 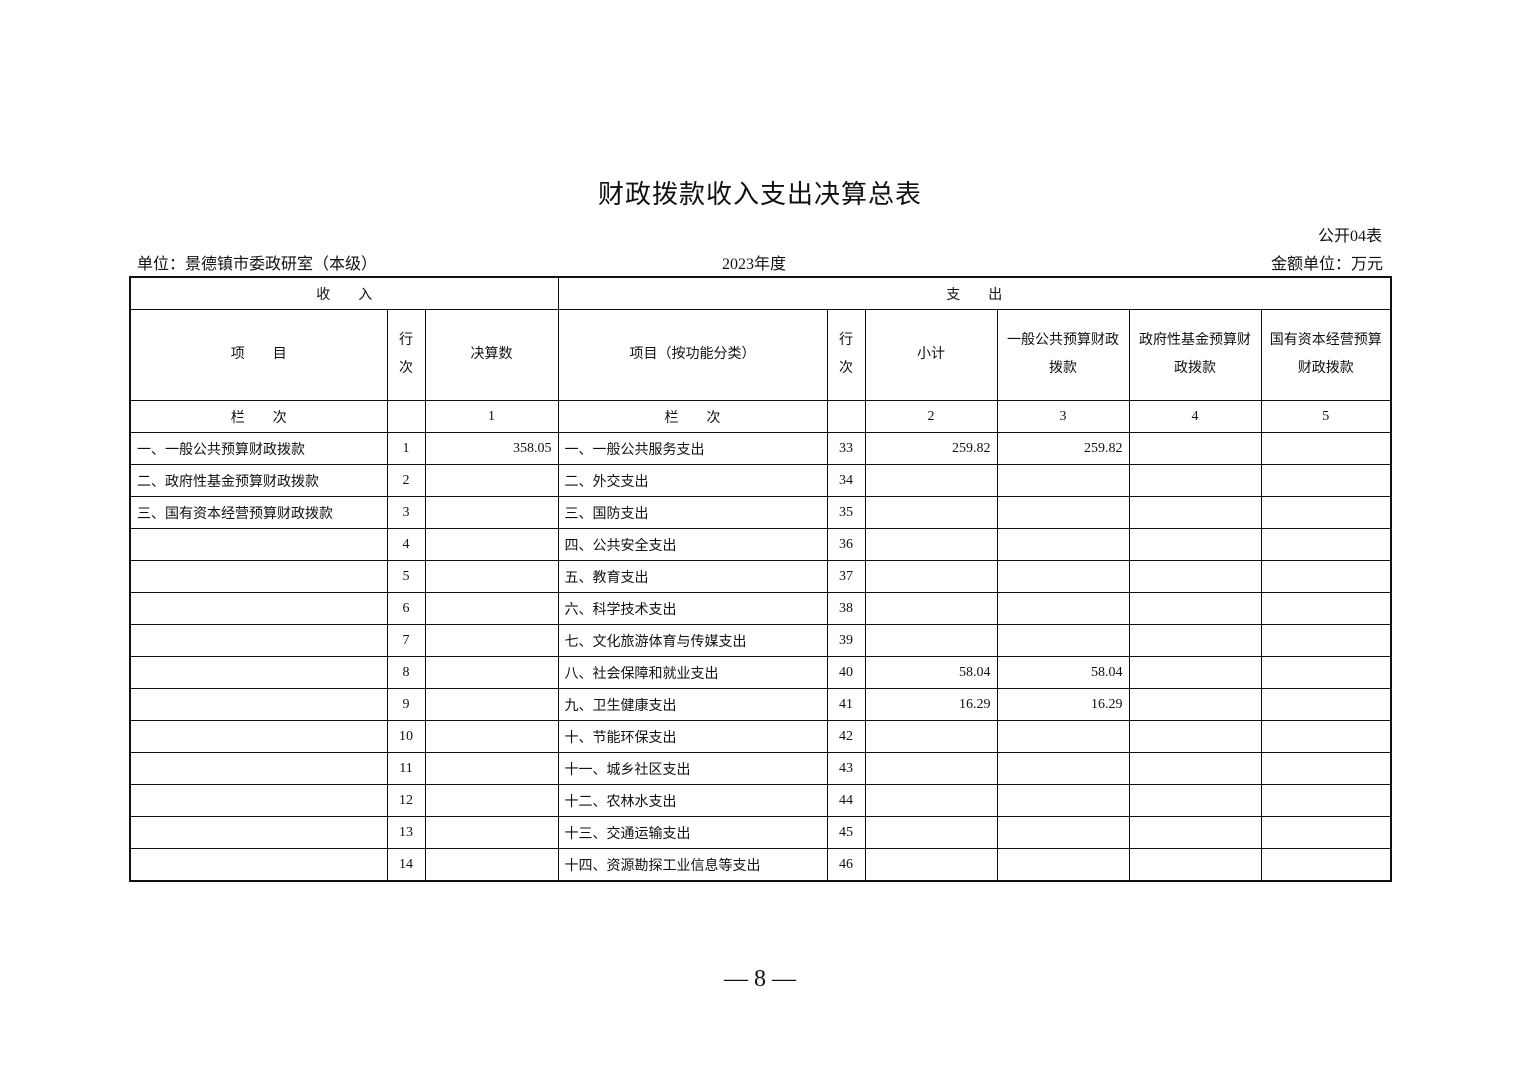 I want to click on cell-exp-no: 34, so click(x=846, y=480).